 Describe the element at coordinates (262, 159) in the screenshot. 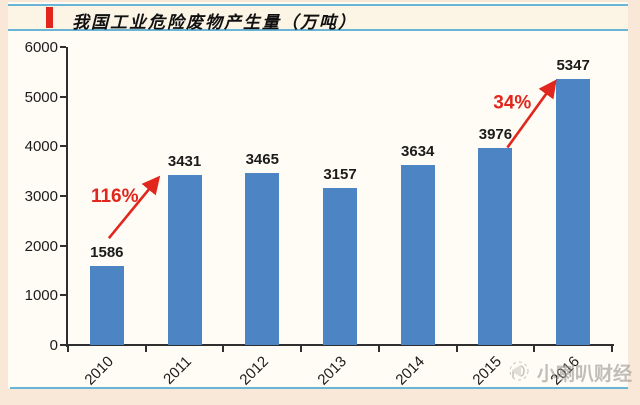

I see `bar-value-label: 3465` at that location.